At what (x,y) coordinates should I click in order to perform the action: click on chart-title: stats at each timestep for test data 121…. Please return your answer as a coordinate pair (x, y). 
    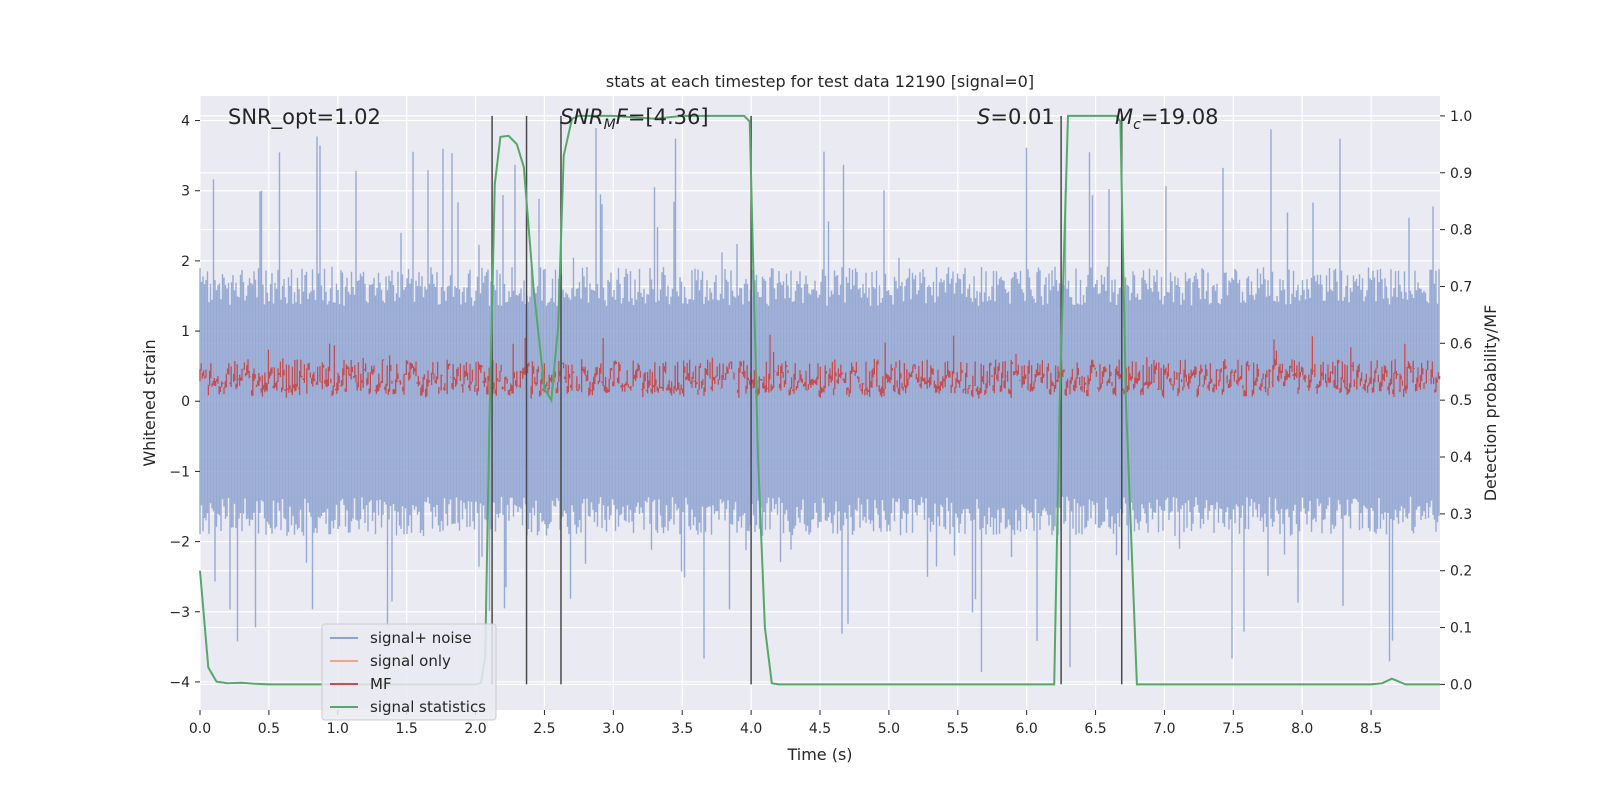
    Looking at the image, I should click on (820, 81).